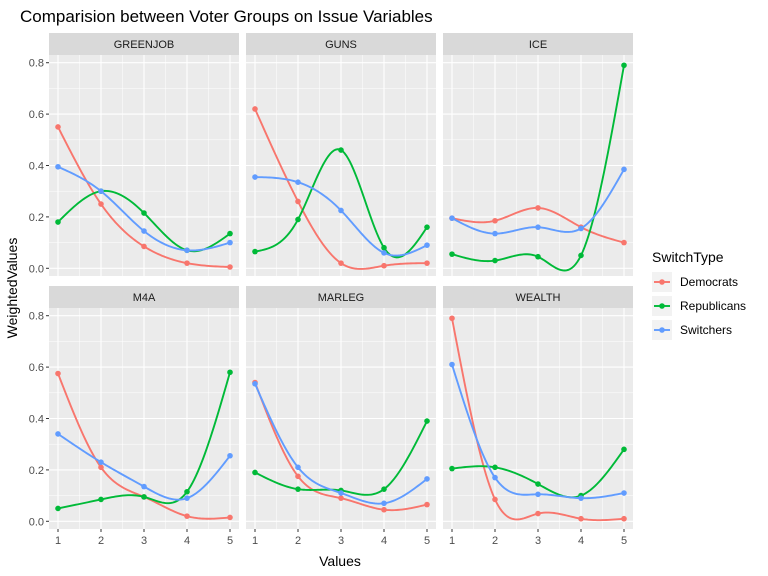  I want to click on legend-key-republicans, so click(662, 306).